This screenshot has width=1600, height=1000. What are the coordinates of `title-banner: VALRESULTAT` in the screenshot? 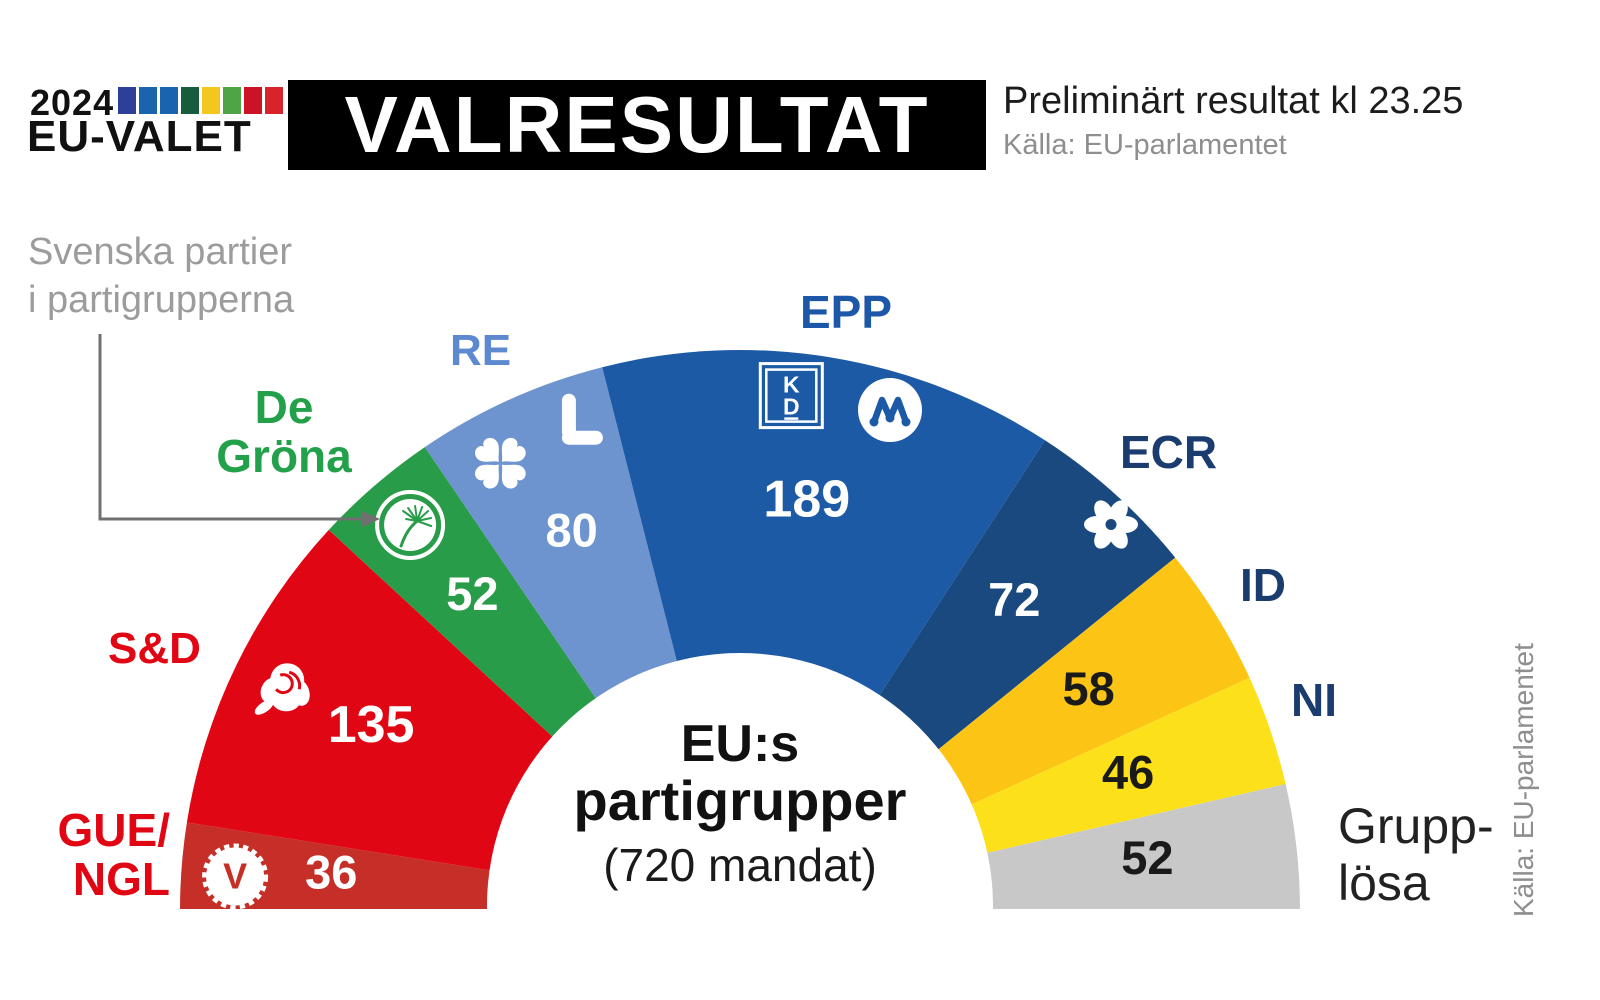 It's located at (637, 125).